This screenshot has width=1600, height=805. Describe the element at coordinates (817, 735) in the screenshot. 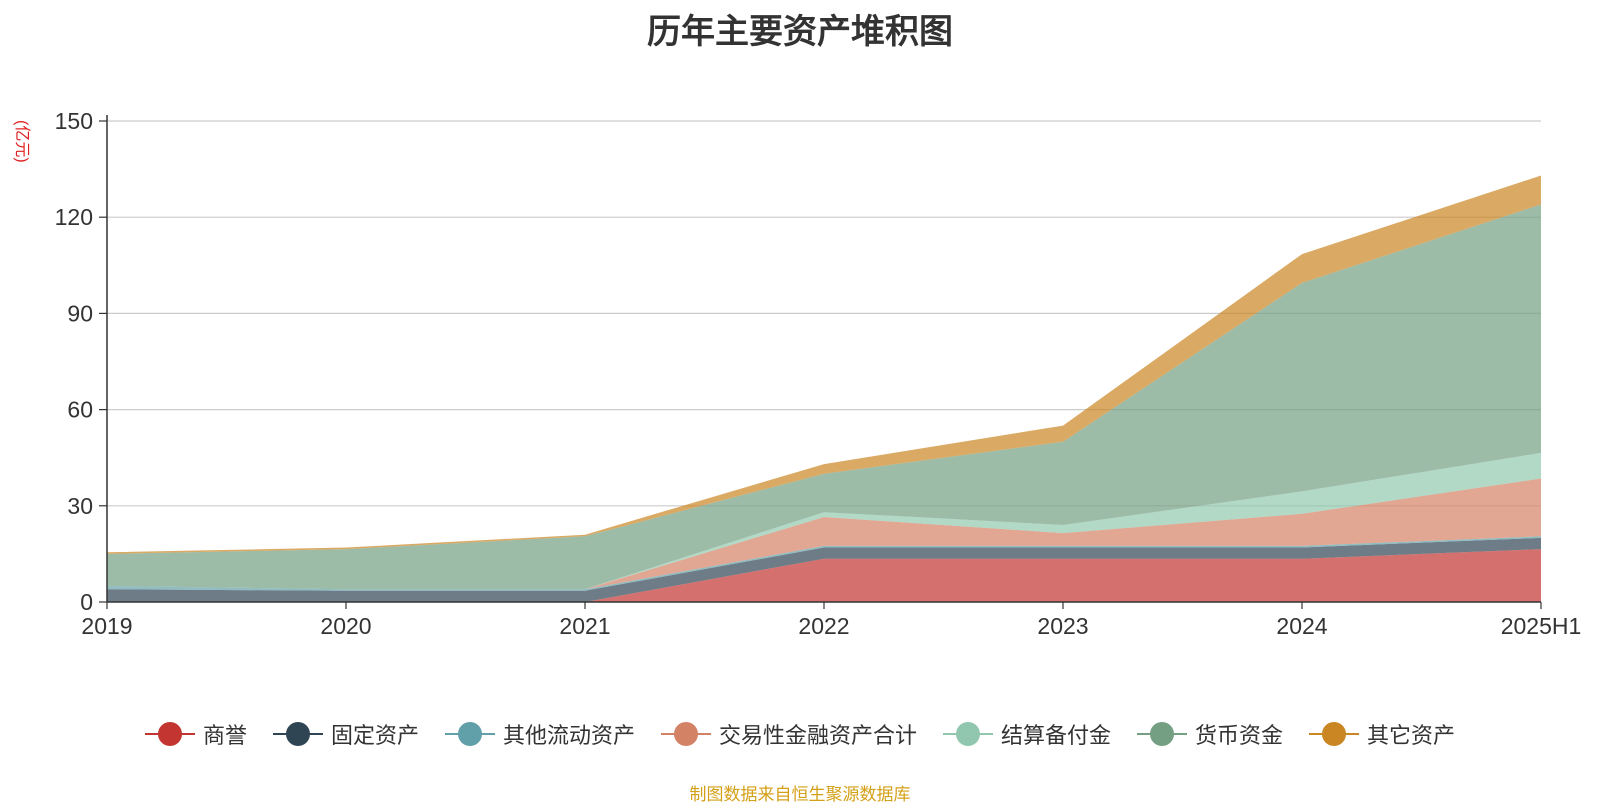

I see `legend-label: 交易性金融资产合计` at that location.